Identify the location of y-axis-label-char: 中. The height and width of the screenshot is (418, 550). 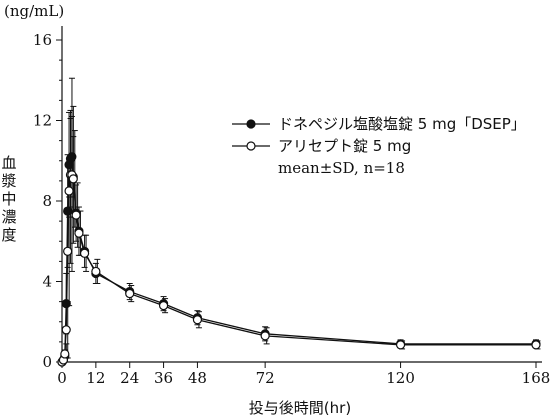
(8, 199).